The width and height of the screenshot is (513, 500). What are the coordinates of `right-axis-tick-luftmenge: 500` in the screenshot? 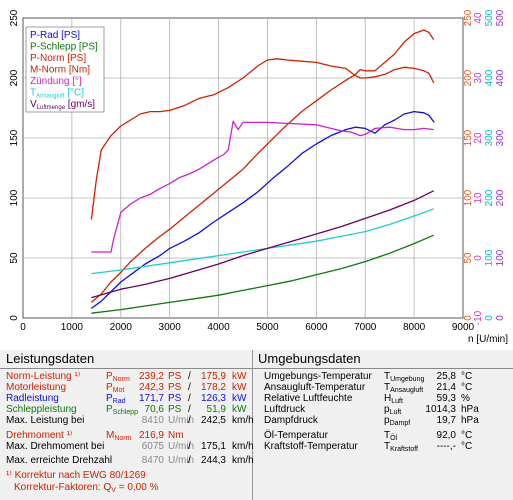 It's located at (500, 17).